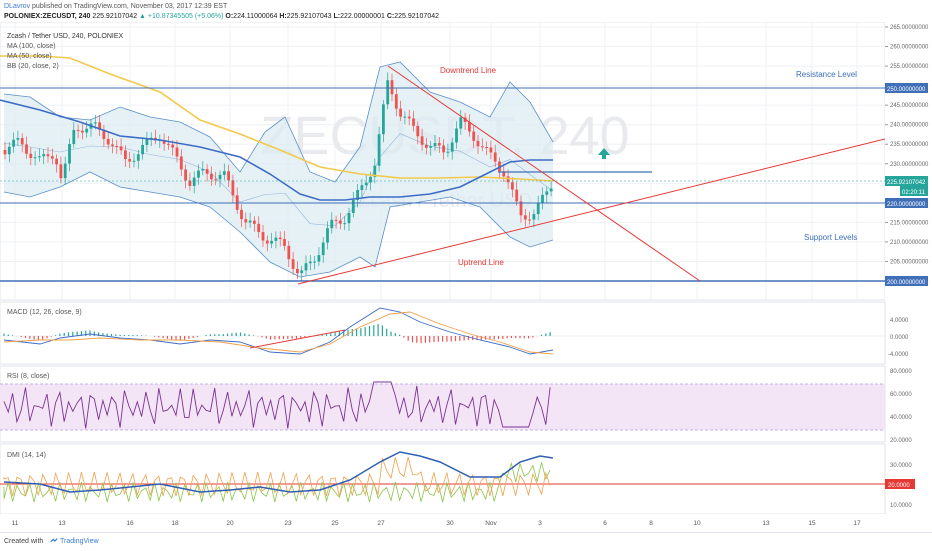  Describe the element at coordinates (906, 205) in the screenshot. I see `tag-220-text: 220.00000000` at that location.